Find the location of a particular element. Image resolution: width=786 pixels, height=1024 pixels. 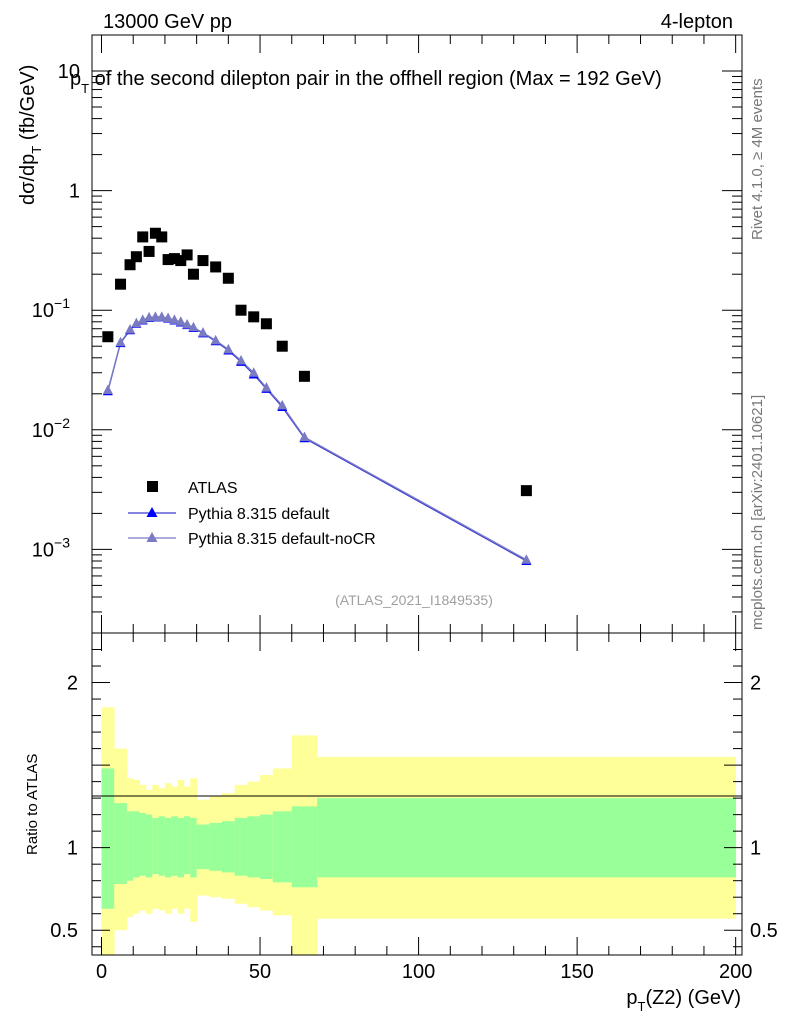

legend-default-label: Pythia 8.315 default is located at coordinates (259, 514).